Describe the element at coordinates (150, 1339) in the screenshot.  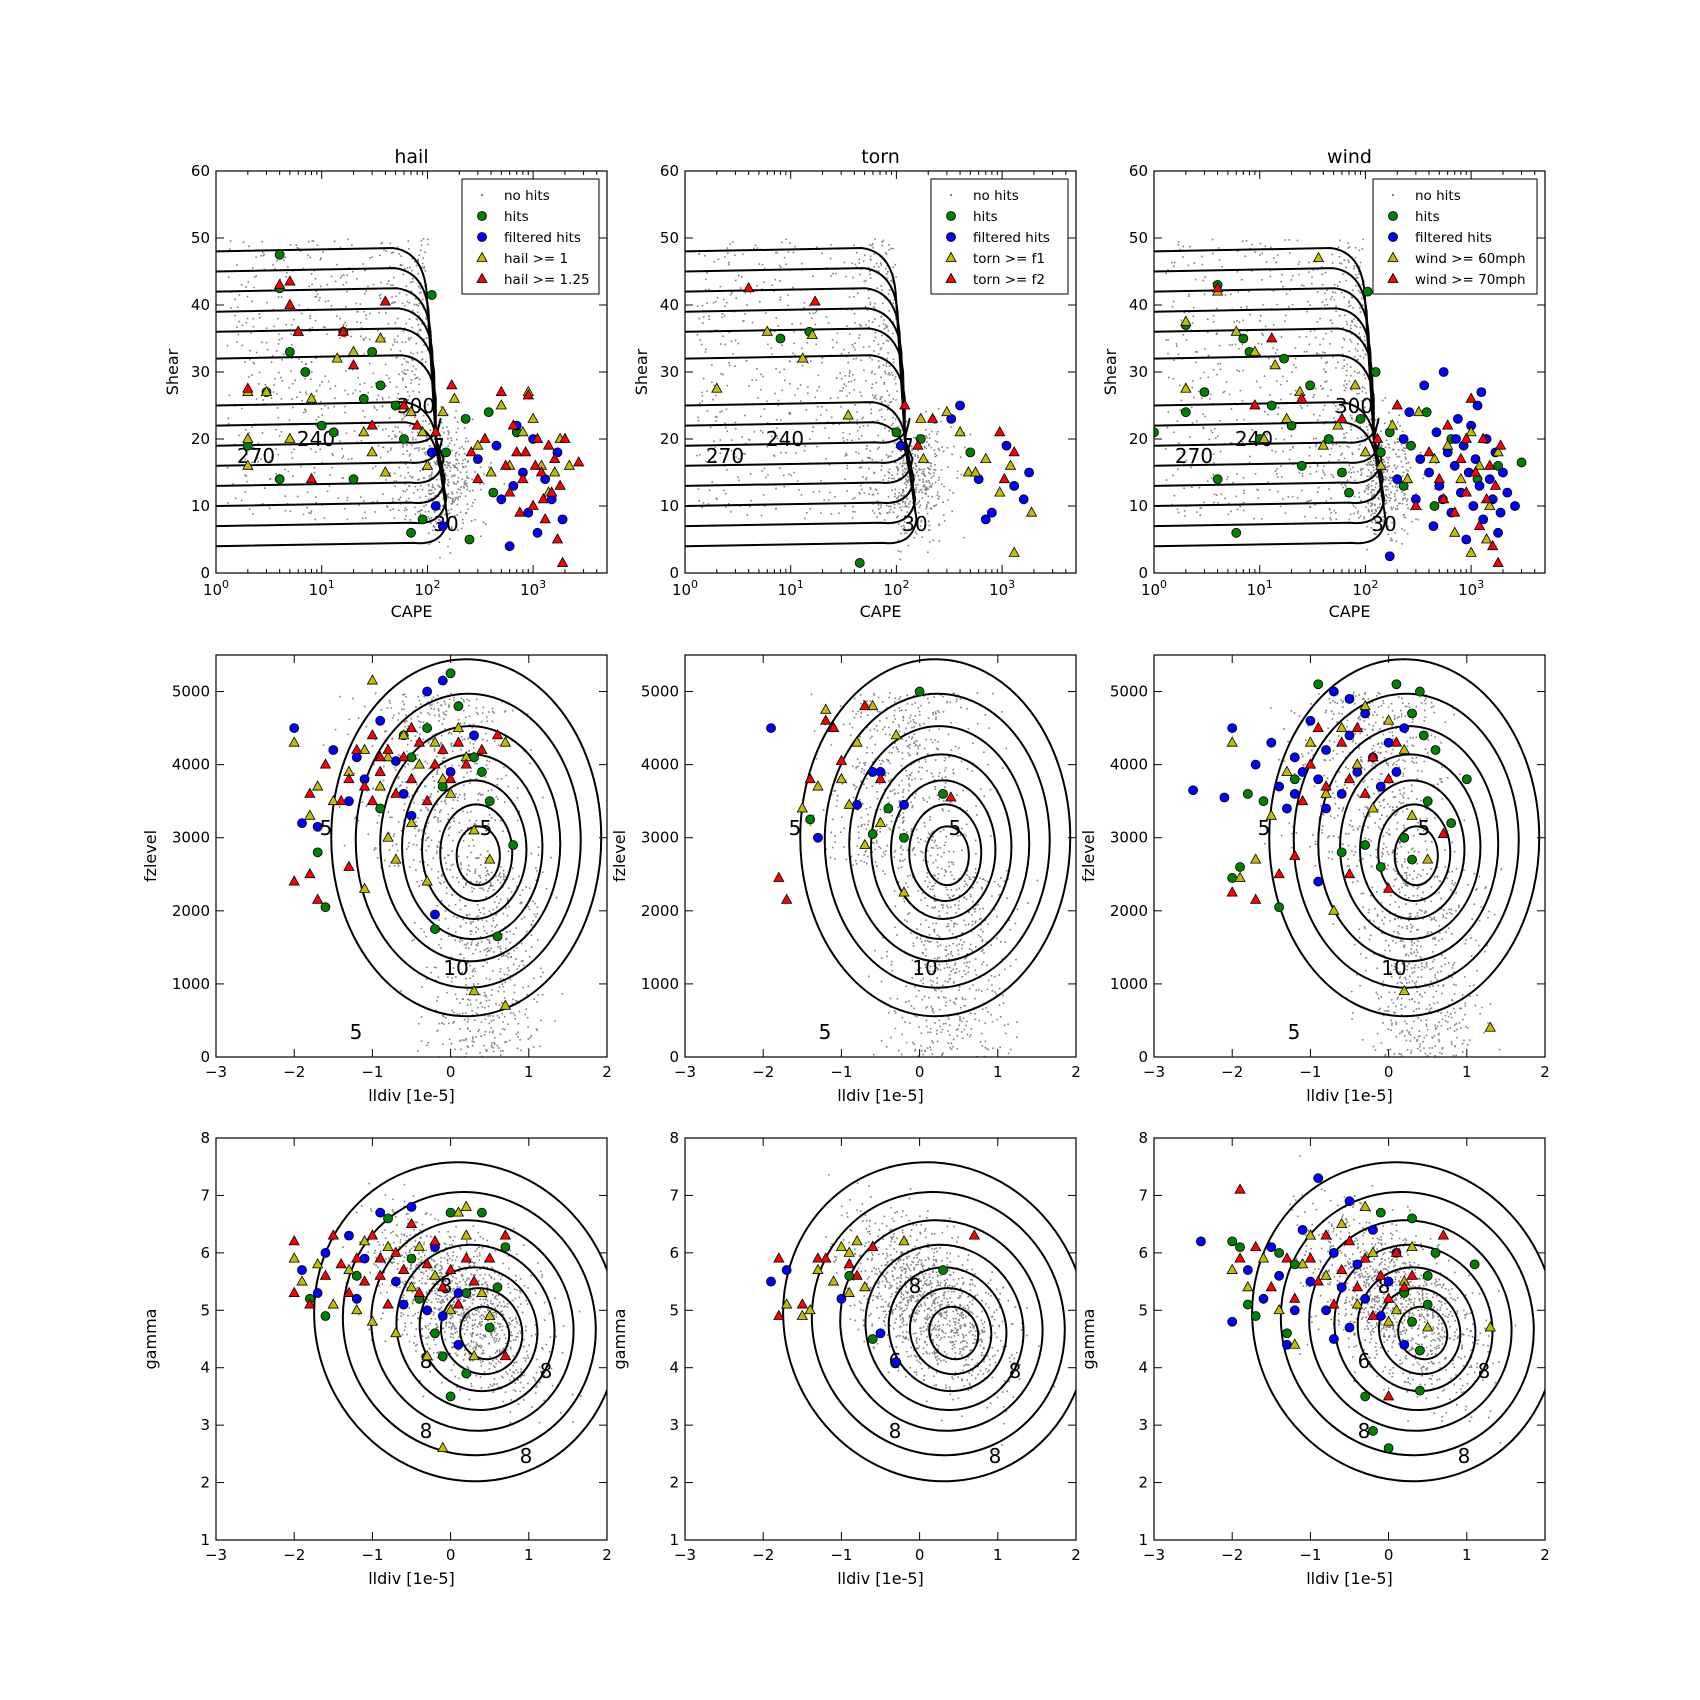
I see `y-axis-label: gamma` at that location.